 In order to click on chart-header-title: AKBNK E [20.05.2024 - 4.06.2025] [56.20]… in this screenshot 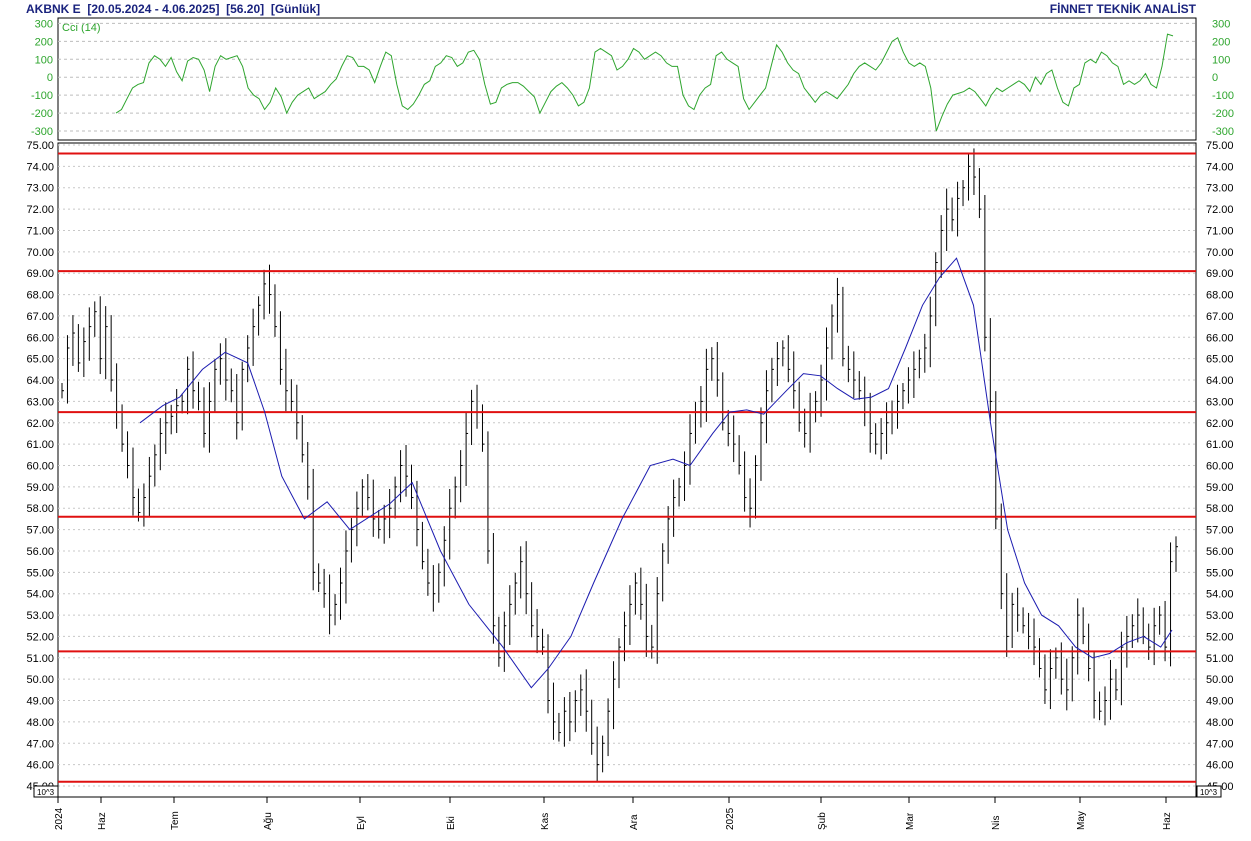, I will do `click(173, 9)`.